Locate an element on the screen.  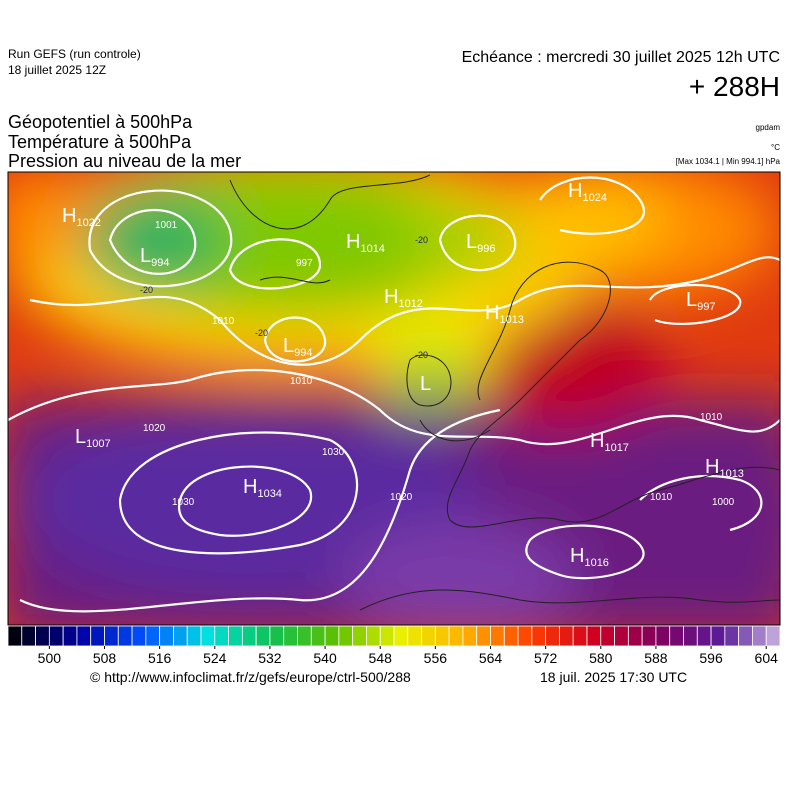
isobar-label: 1030 is located at coordinates (333, 452).